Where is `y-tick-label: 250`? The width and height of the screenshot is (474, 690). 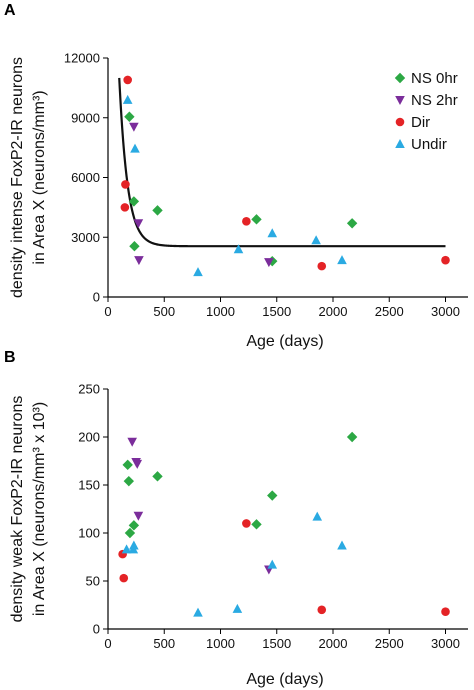
y-tick-label: 250 is located at coordinates (89, 389).